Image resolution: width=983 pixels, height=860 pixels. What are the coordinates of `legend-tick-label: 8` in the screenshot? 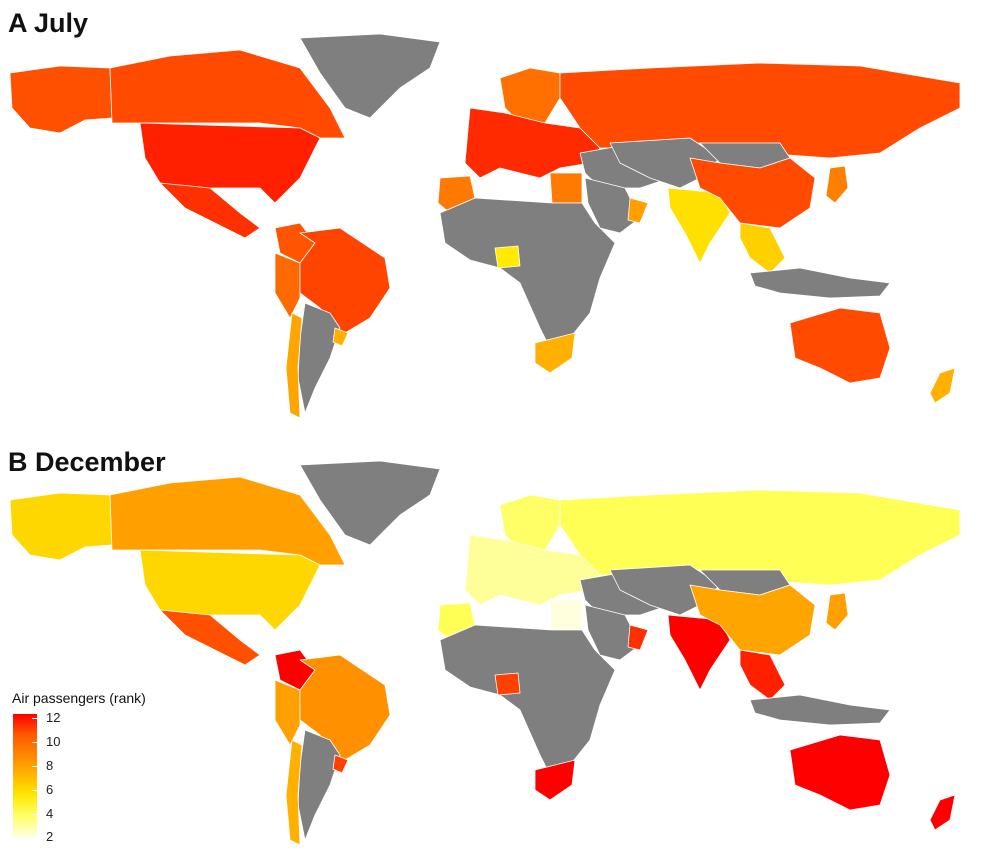 It's located at (50, 765).